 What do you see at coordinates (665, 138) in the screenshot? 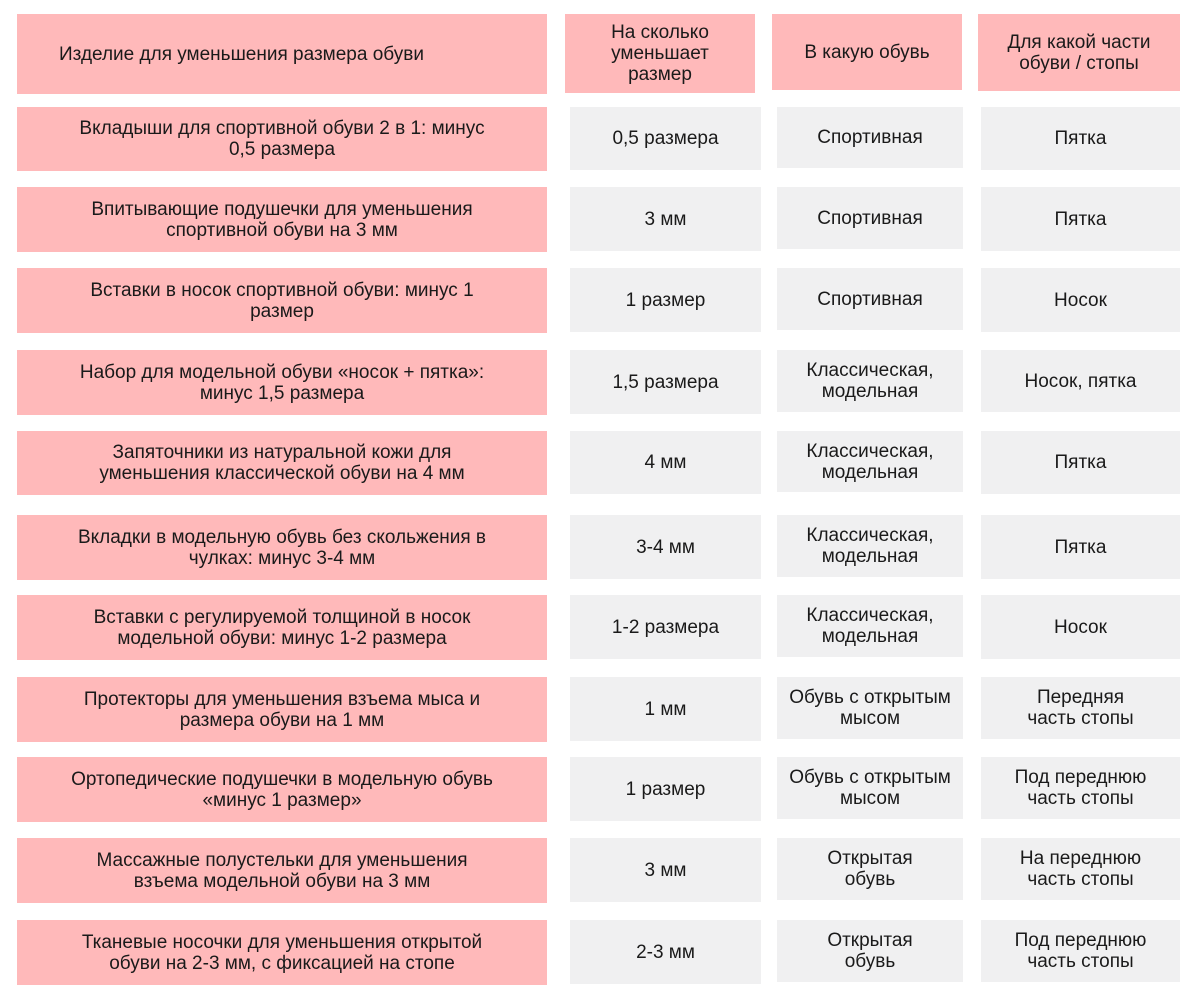
I see `reduction-cell: 0,5 размера` at bounding box center [665, 138].